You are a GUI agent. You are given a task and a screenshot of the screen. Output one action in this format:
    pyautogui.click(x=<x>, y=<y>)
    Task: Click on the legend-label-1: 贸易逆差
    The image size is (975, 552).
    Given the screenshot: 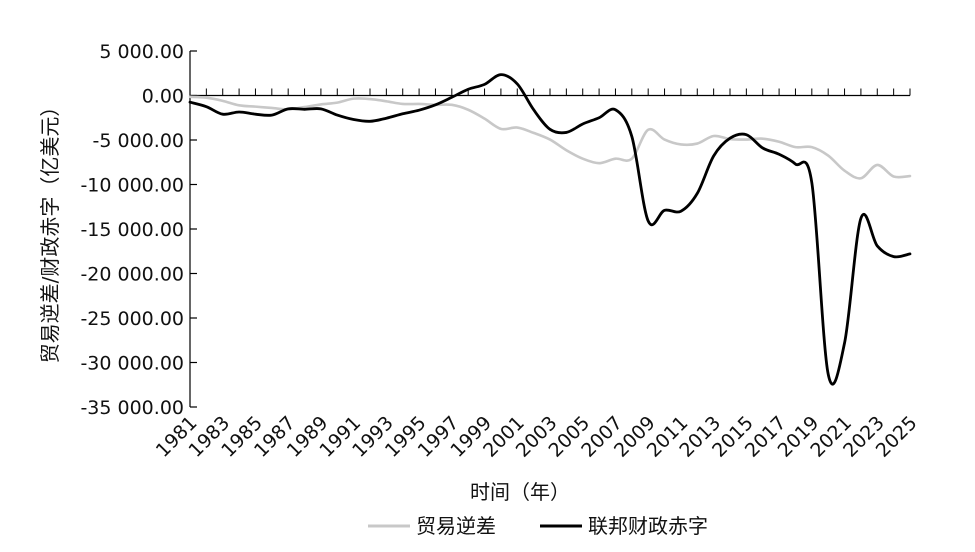 What is the action you would take?
    pyautogui.click(x=456, y=526)
    